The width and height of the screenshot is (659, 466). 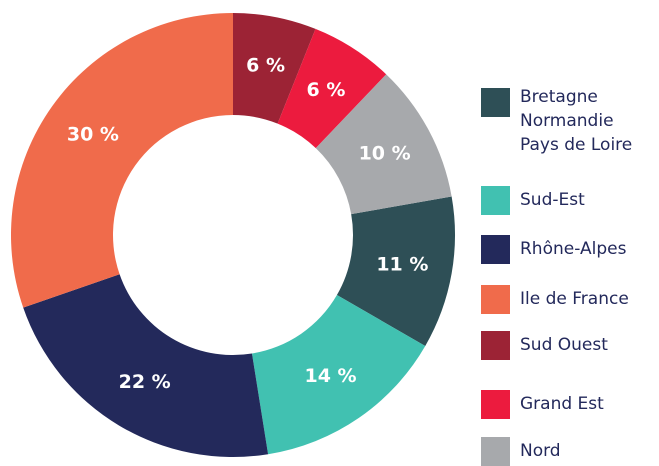 What do you see at coordinates (564, 345) in the screenshot?
I see `legend-label: Sud Ouest` at bounding box center [564, 345].